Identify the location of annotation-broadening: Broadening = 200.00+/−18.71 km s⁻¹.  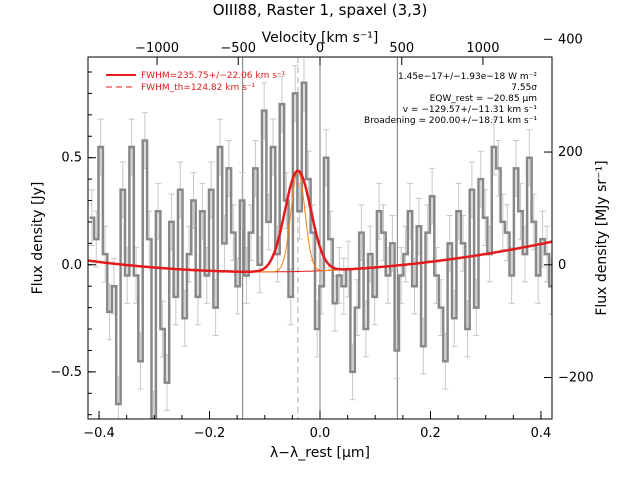
(450, 121).